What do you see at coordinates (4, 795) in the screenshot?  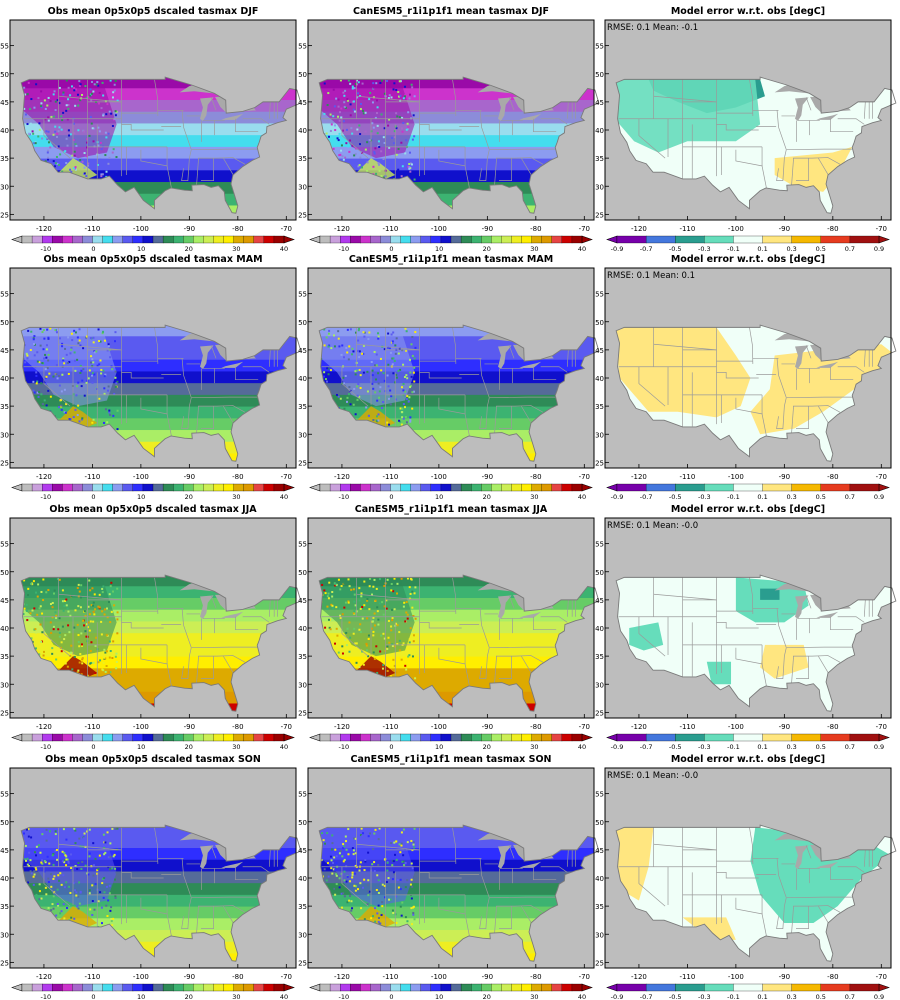 I see `y-tick-label: 55` at bounding box center [4, 795].